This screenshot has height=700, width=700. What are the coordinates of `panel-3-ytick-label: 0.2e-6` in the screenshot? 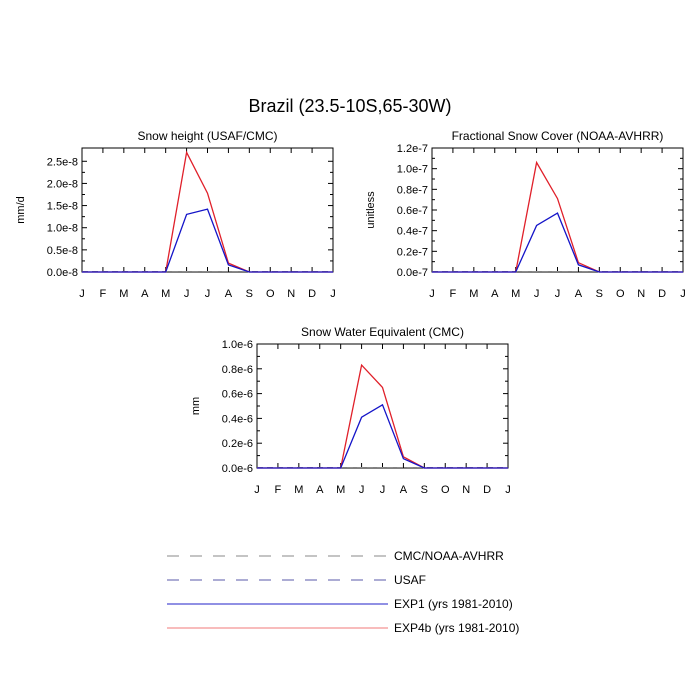 It's located at (237, 444).